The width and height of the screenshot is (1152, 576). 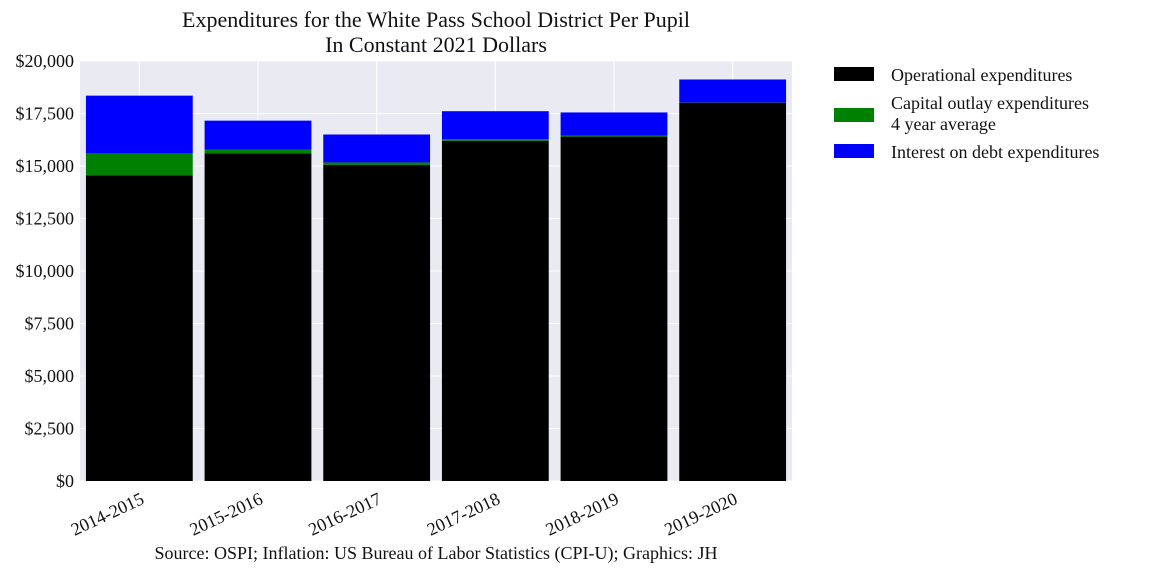 What do you see at coordinates (700, 513) in the screenshot?
I see `x-tick-label: 2019-2020` at bounding box center [700, 513].